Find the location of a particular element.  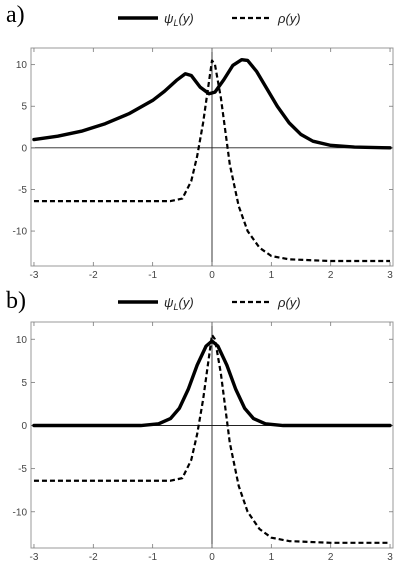

y-tick-label-b: 5 is located at coordinates (24, 383).